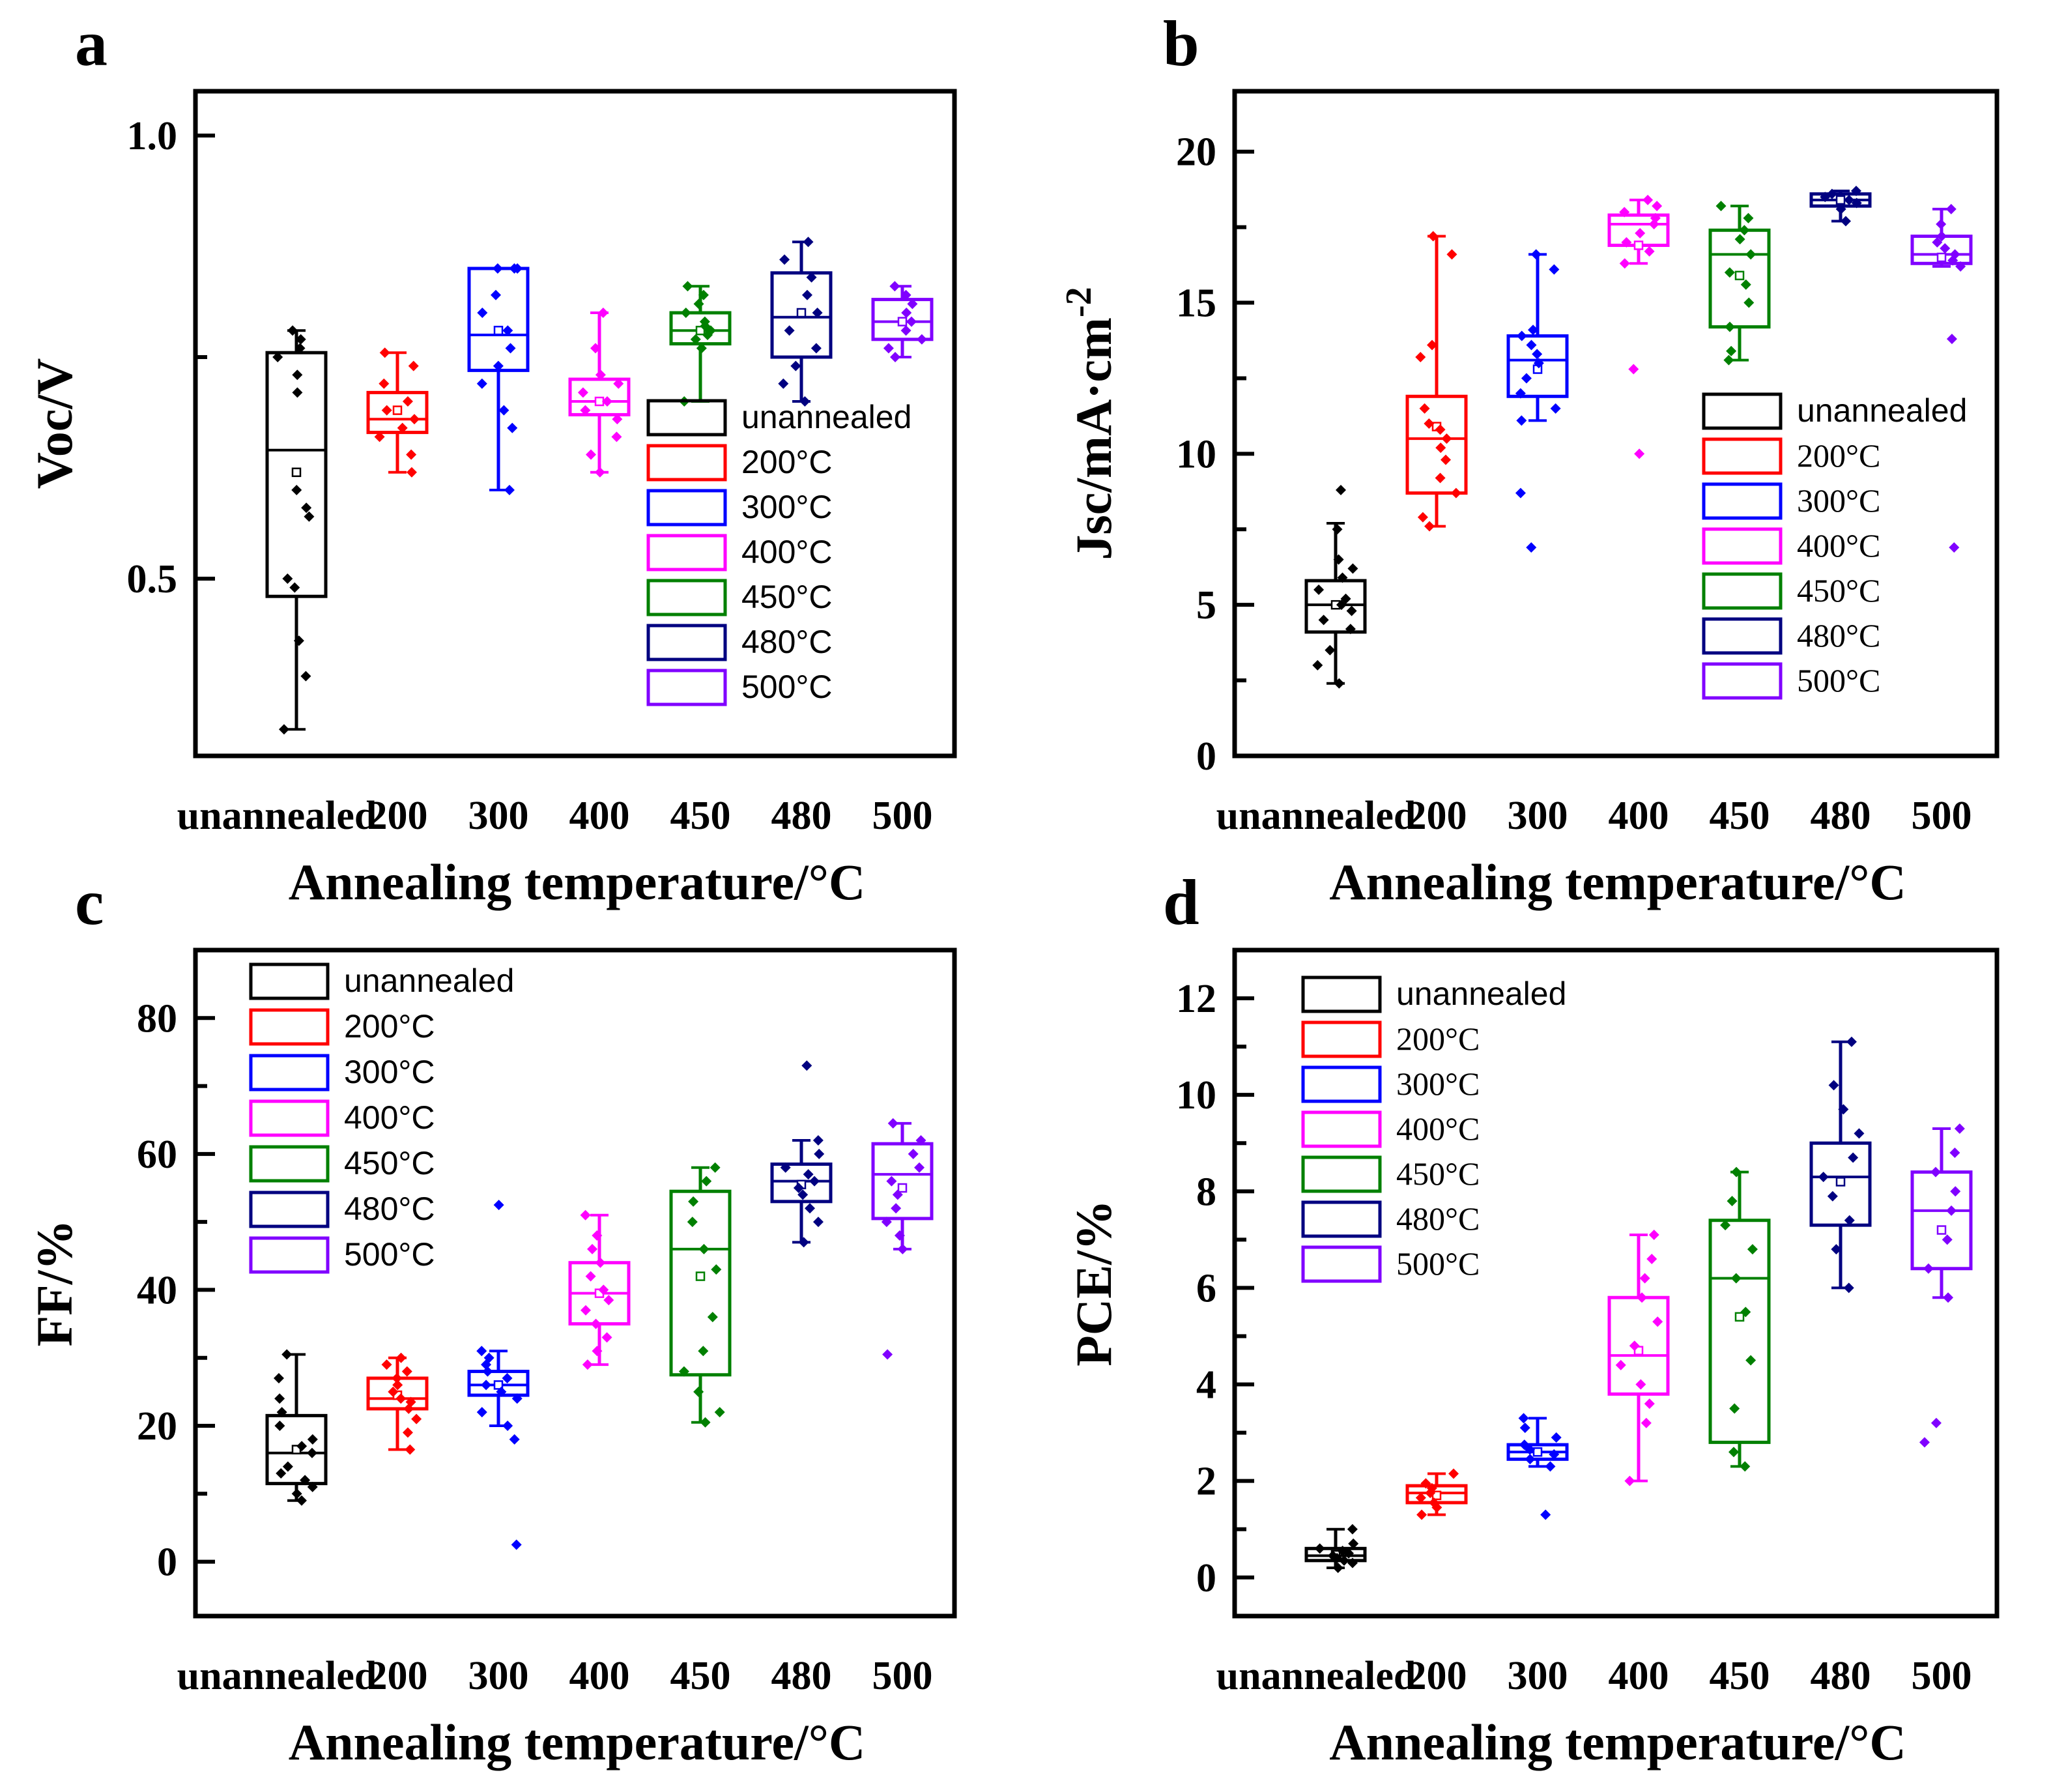 This screenshot has height=1792, width=2051. Describe the element at coordinates (1639, 816) in the screenshot. I see `x-tick-label: 400` at that location.